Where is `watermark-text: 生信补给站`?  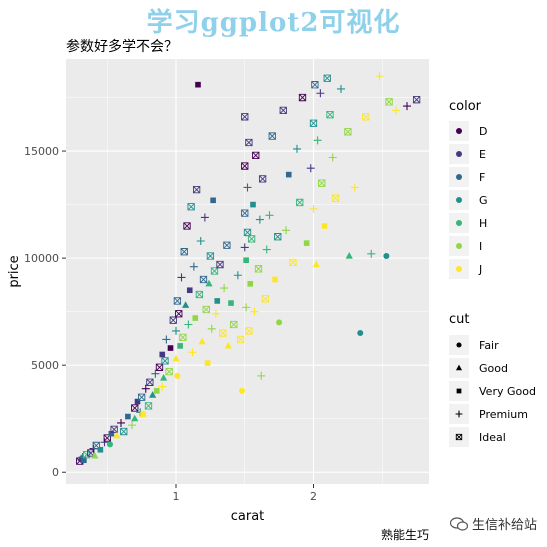
watermark-text: 生信补给站 is located at coordinates (504, 525).